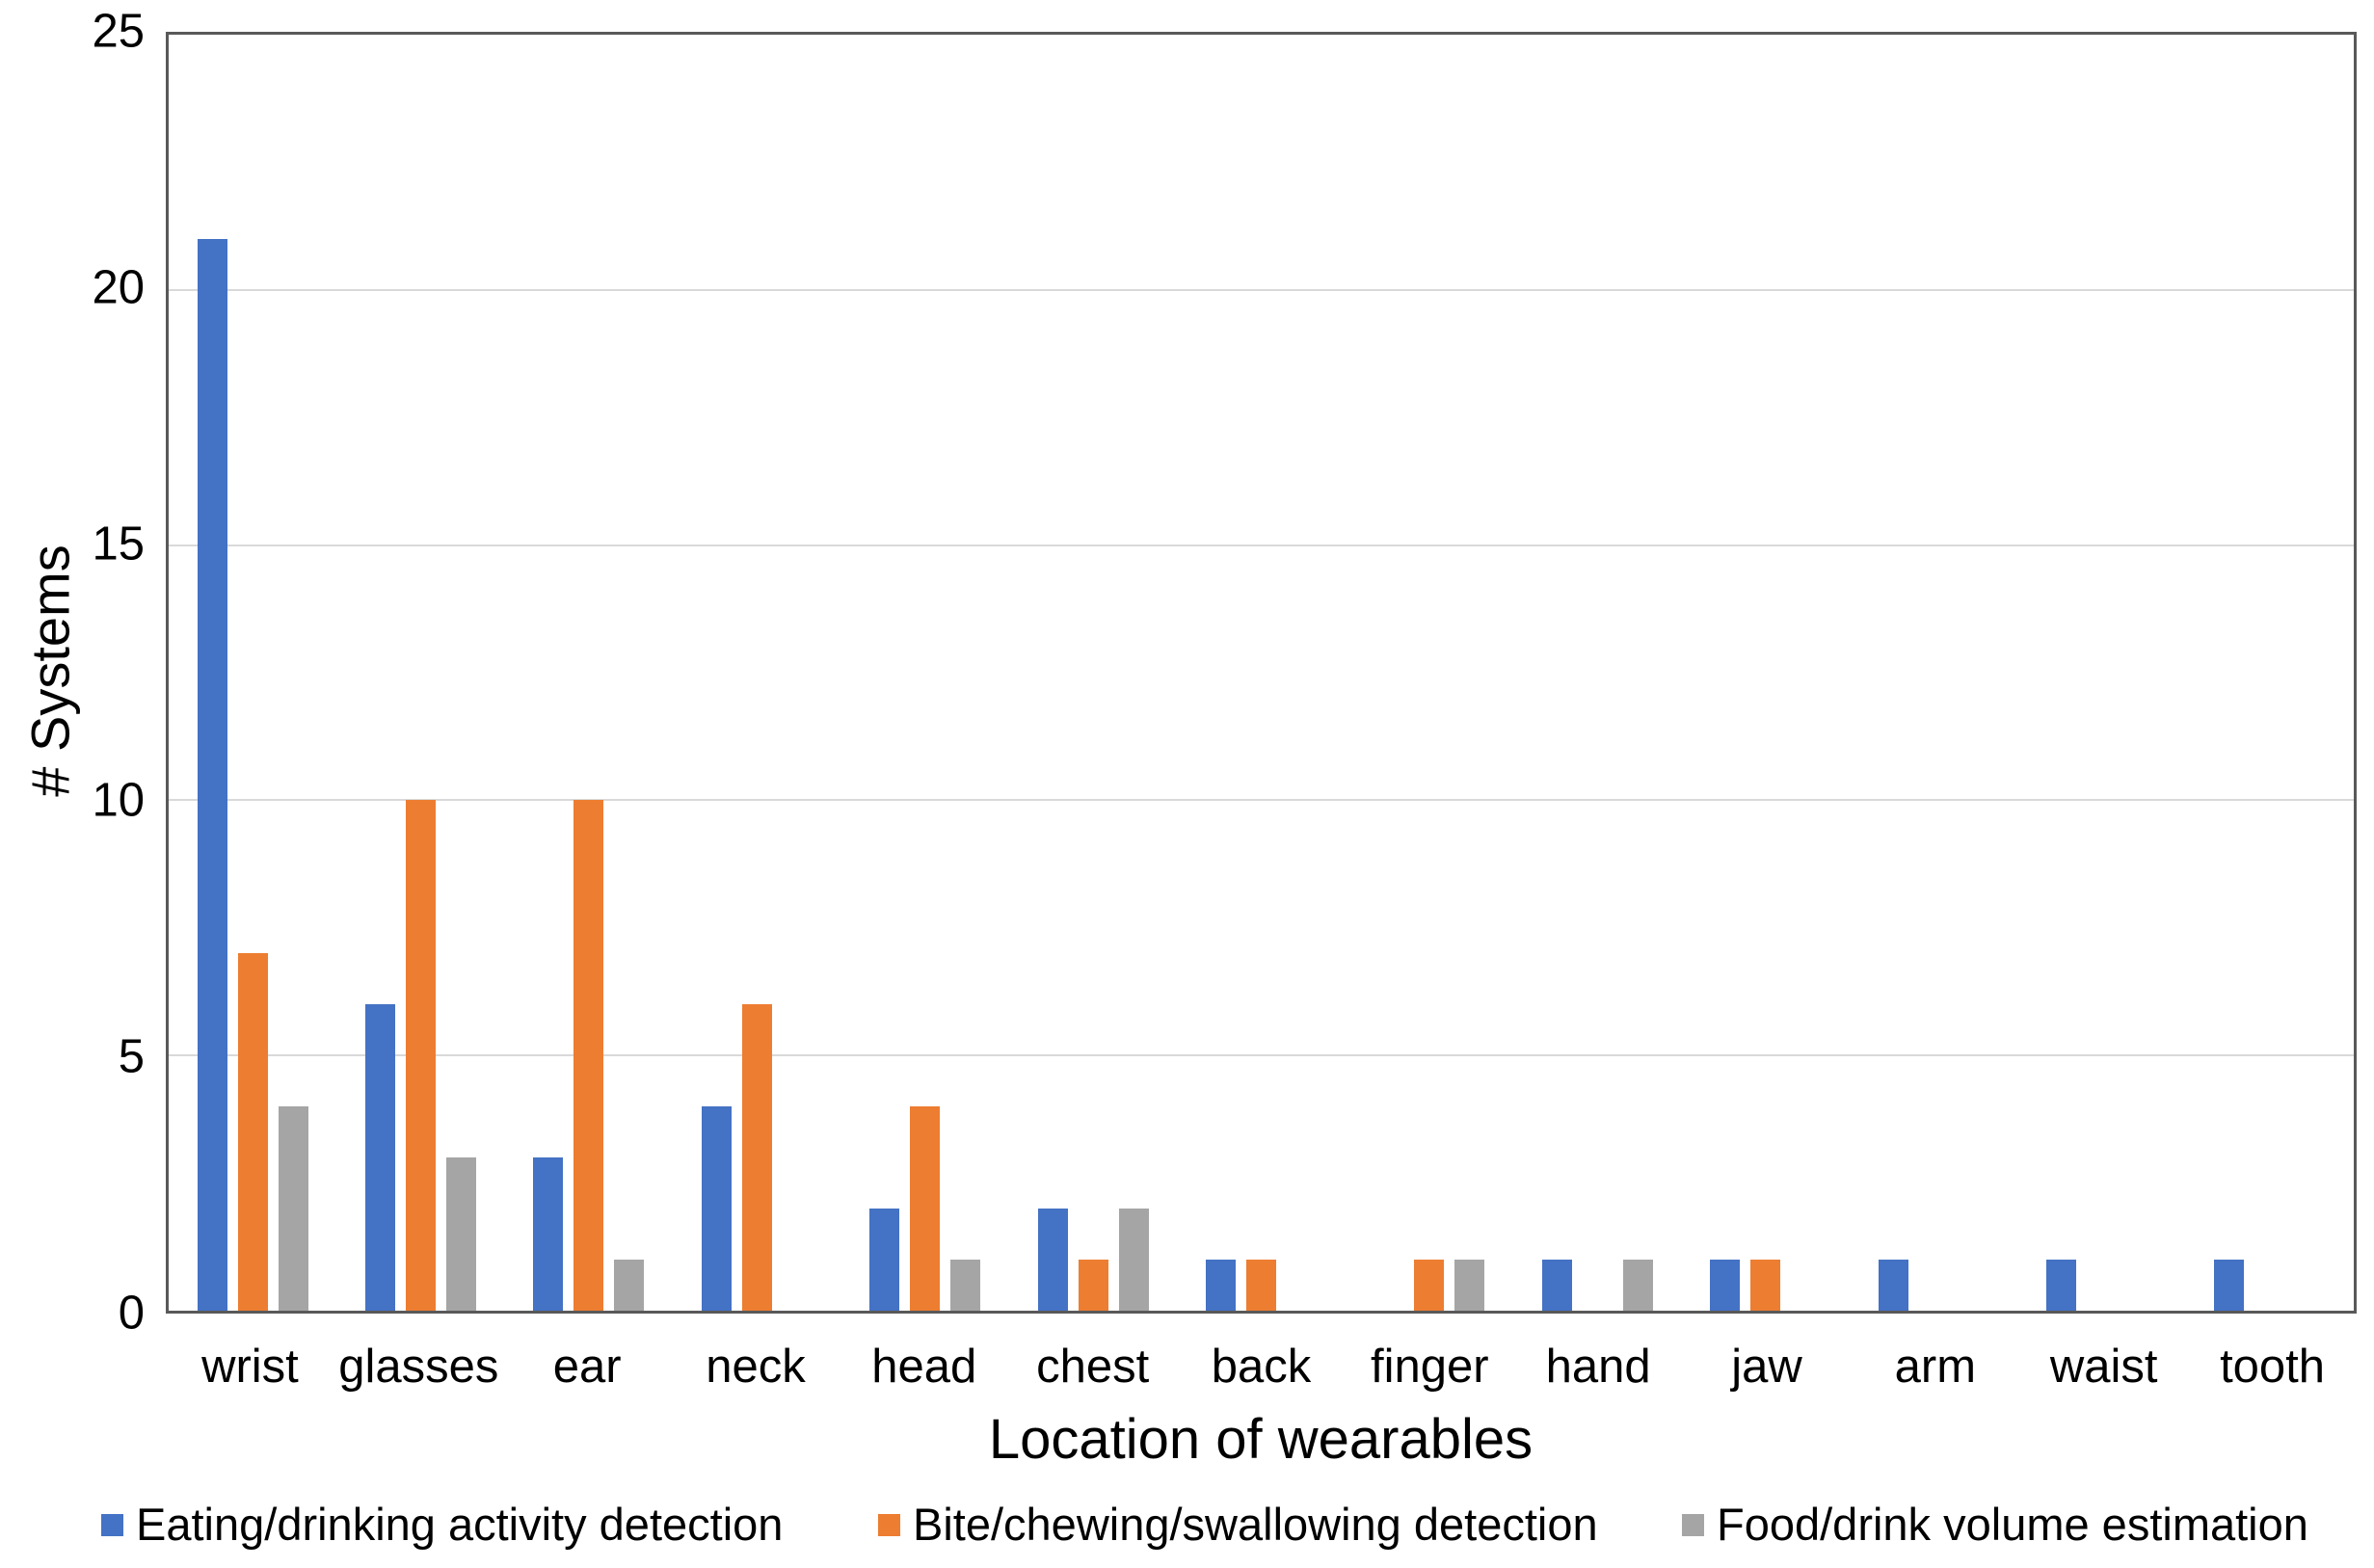 The image size is (2374, 1568). Describe the element at coordinates (250, 1367) in the screenshot. I see `x-tick-wrist: wrist` at that location.